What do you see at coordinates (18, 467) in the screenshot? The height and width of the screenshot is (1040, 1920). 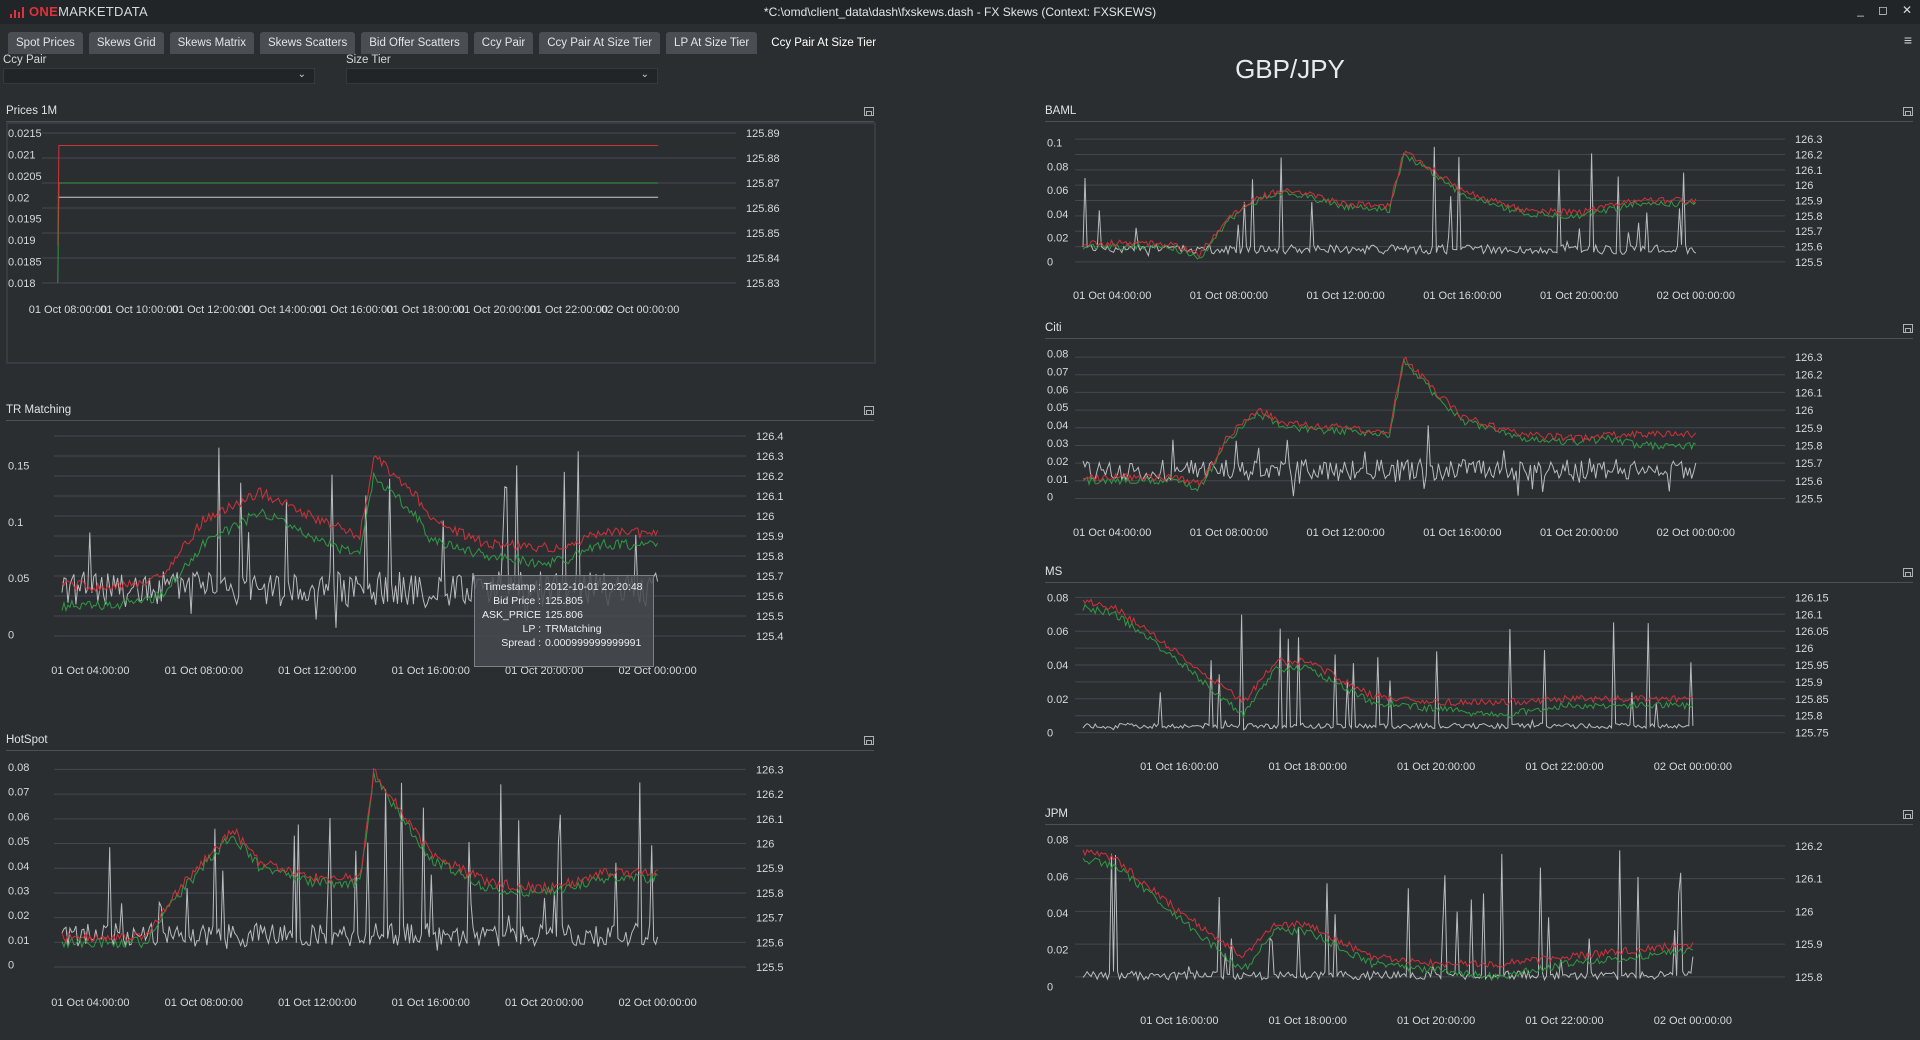 I see `y-left-tick-label: 0.15` at bounding box center [18, 467].